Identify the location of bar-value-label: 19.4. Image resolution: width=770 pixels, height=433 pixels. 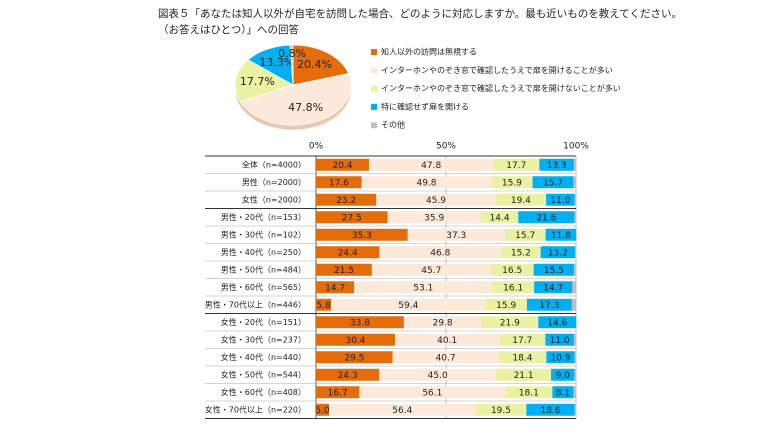
(521, 201).